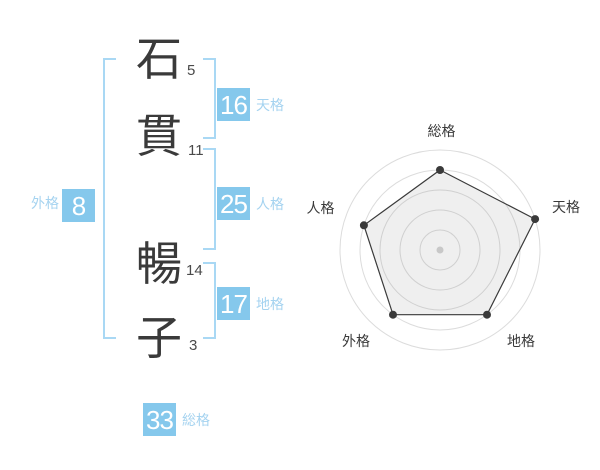 The height and width of the screenshot is (470, 600). Describe the element at coordinates (109, 198) in the screenshot. I see `fullname-bracket` at that location.